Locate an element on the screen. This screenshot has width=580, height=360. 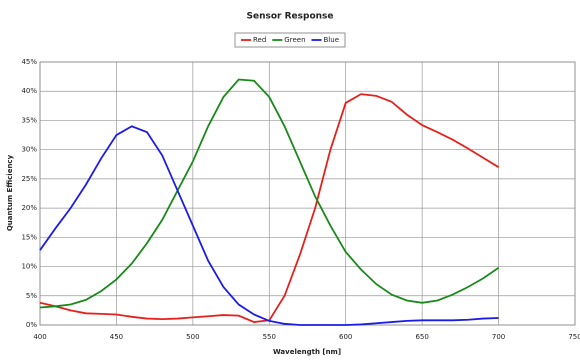
x-tick-label: 700 is located at coordinates (498, 337).